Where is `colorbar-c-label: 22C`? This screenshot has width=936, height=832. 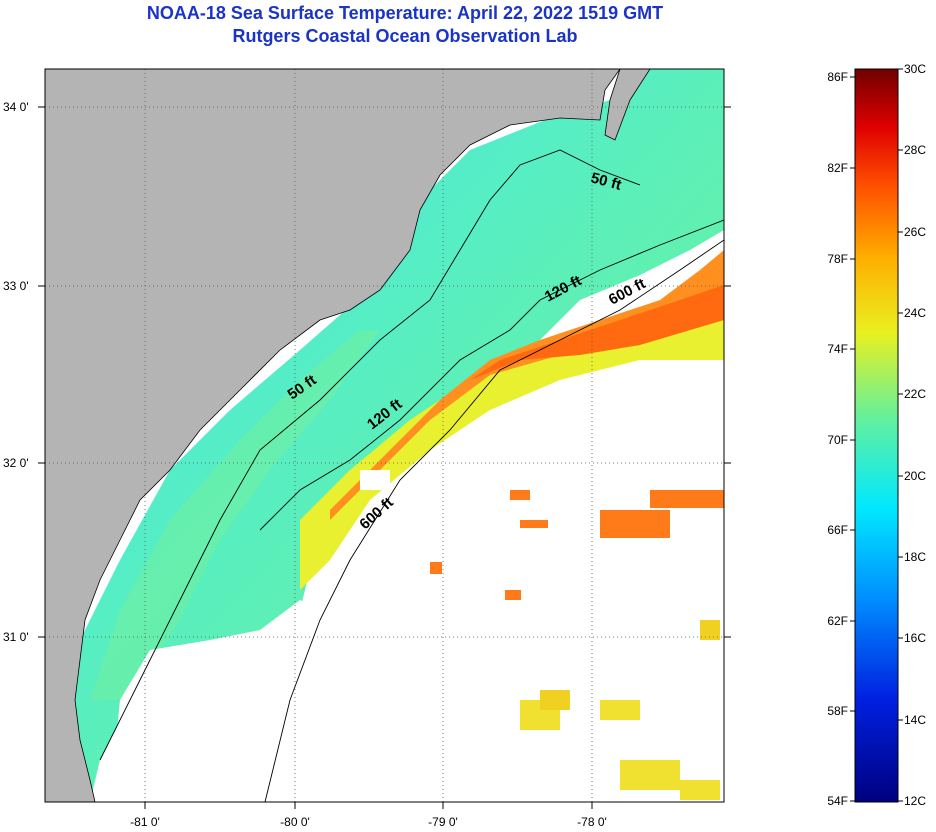 colorbar-c-label: 22C is located at coordinates (915, 394).